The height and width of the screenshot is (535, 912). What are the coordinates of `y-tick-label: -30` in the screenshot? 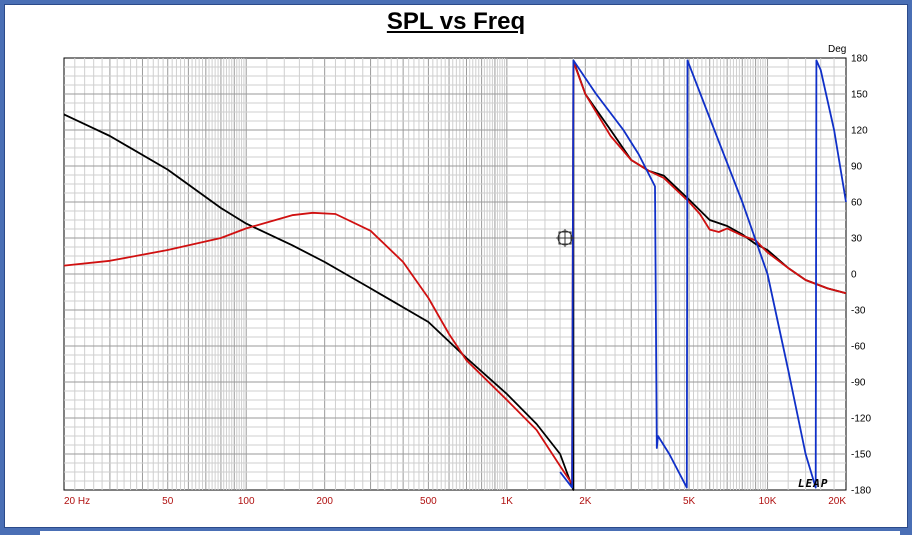 It's located at (858, 311).